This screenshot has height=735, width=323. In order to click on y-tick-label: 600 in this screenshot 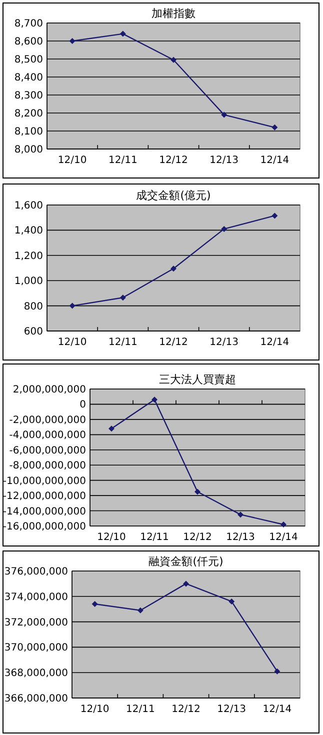, I will do `click(33, 332)`.